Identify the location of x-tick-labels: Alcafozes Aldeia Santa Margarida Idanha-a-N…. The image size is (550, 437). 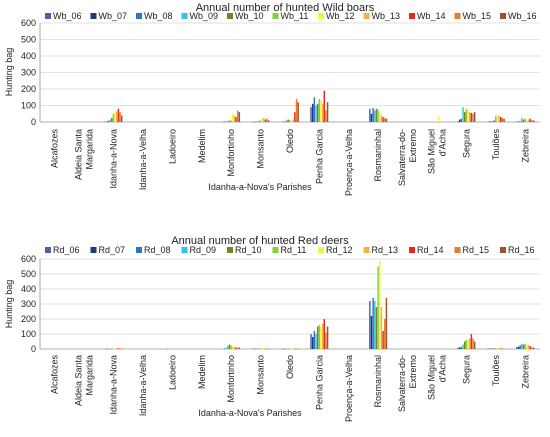
(290, 389).